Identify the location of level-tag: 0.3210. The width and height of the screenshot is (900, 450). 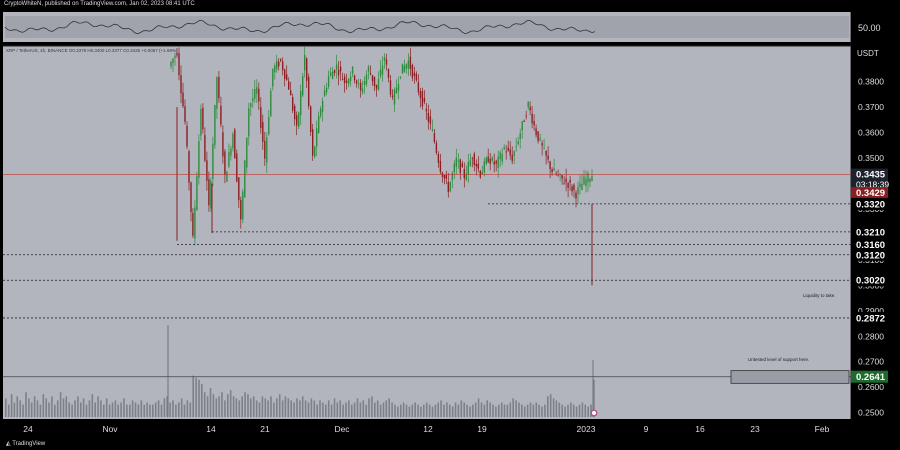
(870, 232).